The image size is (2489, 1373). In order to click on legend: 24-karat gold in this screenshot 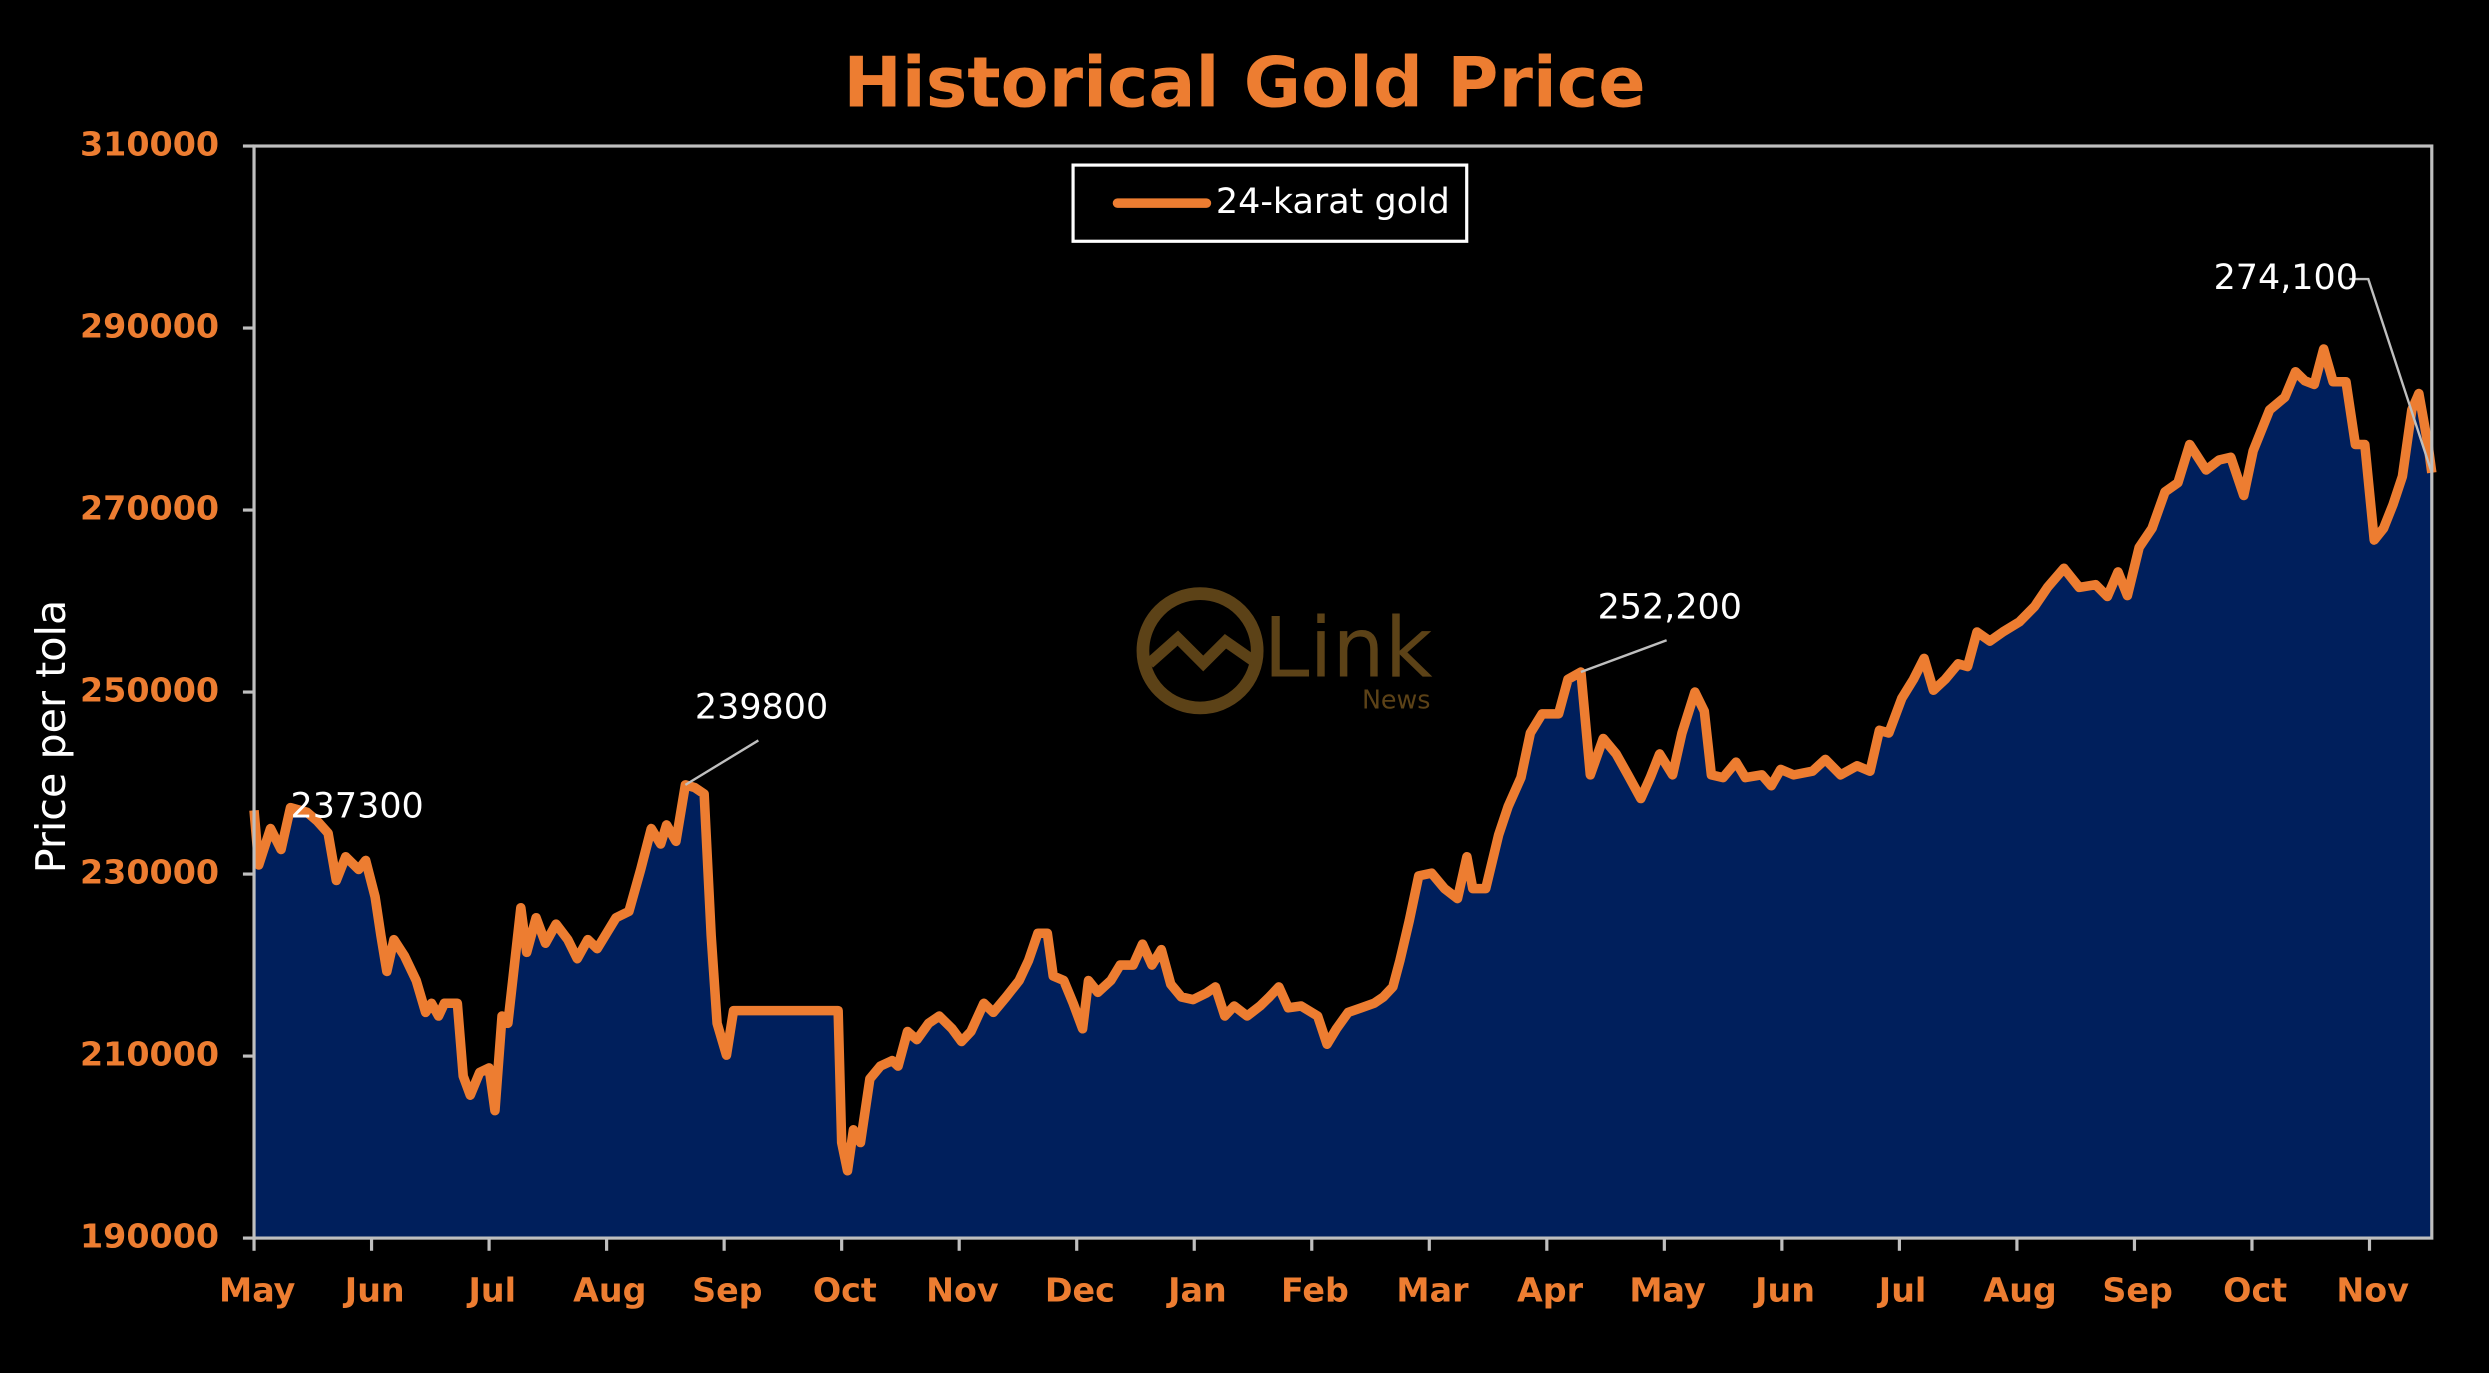, I will do `click(1270, 203)`.